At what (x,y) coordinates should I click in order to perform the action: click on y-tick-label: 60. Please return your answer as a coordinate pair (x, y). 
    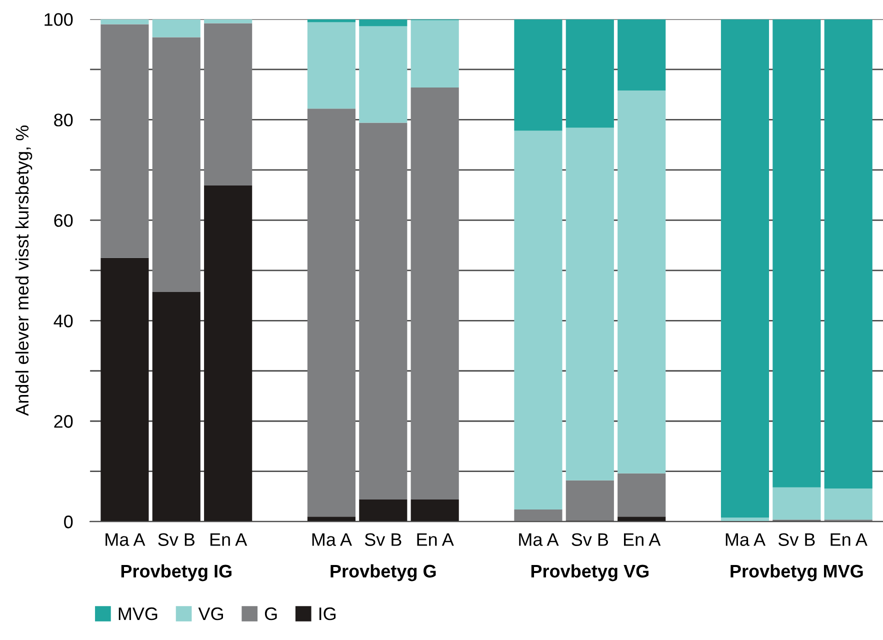
    Looking at the image, I should click on (63, 220).